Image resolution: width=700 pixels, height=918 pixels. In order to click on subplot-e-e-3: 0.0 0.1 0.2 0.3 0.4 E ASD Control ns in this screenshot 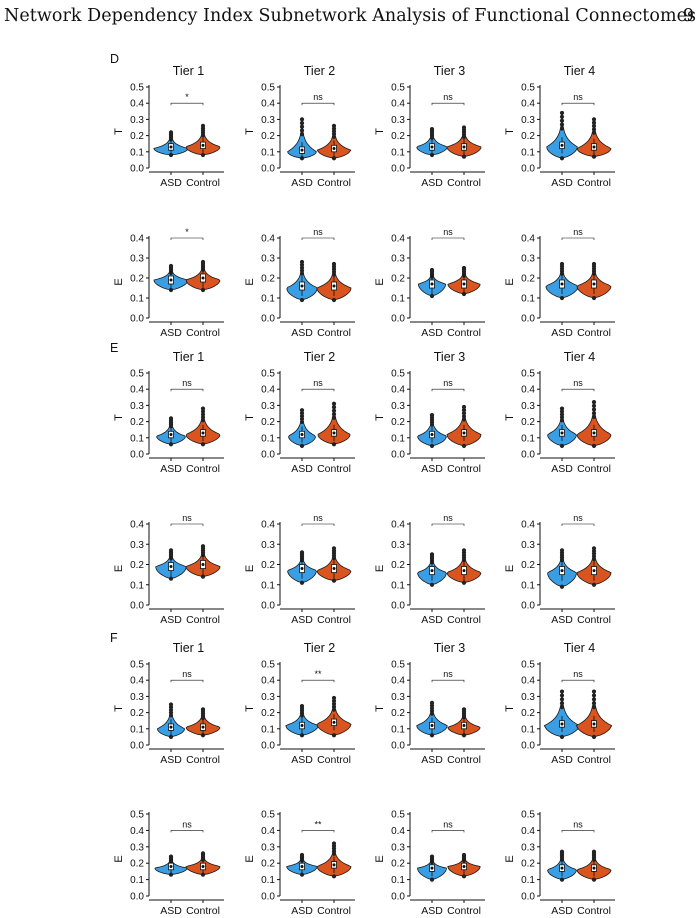, I will do `click(429, 569)`.